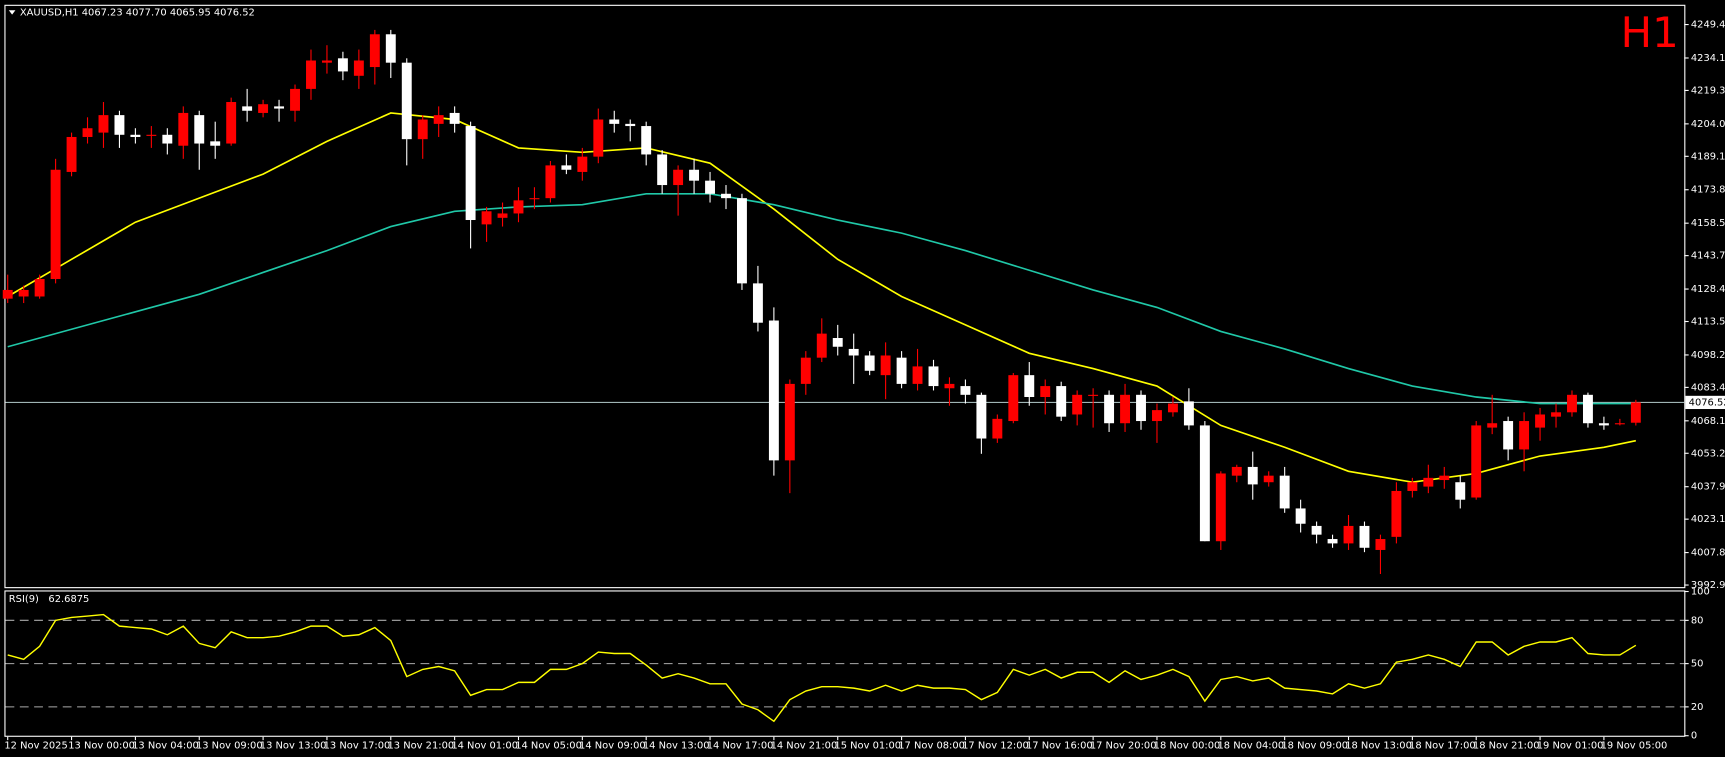 This screenshot has width=1725, height=757. What do you see at coordinates (804, 746) in the screenshot?
I see `x-tick-label: 14 Nov 21:00` at bounding box center [804, 746].